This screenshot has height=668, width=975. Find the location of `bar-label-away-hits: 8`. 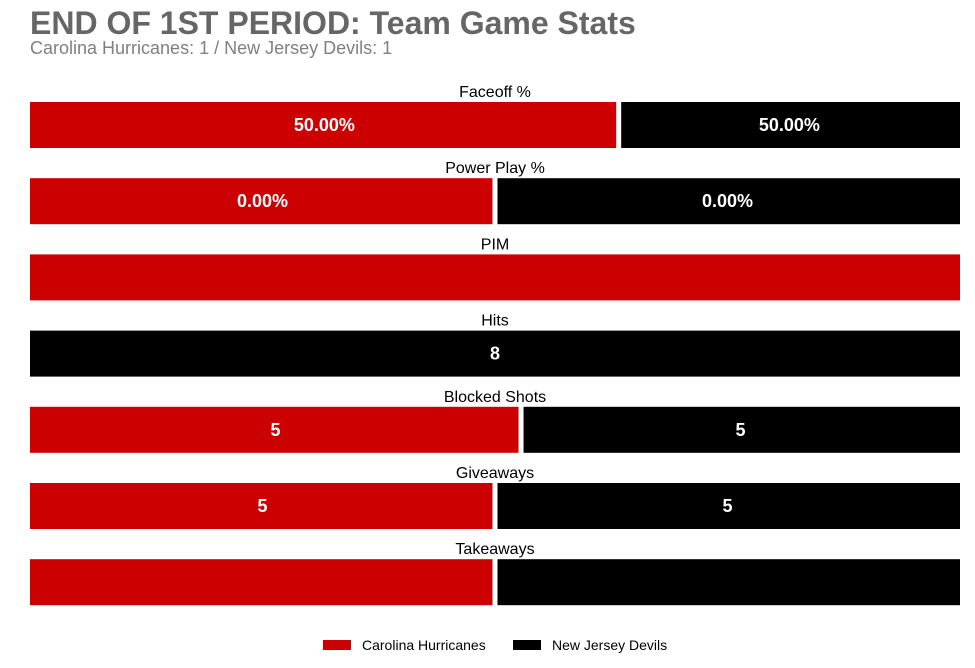

bar-label-away-hits: 8 is located at coordinates (495, 354).